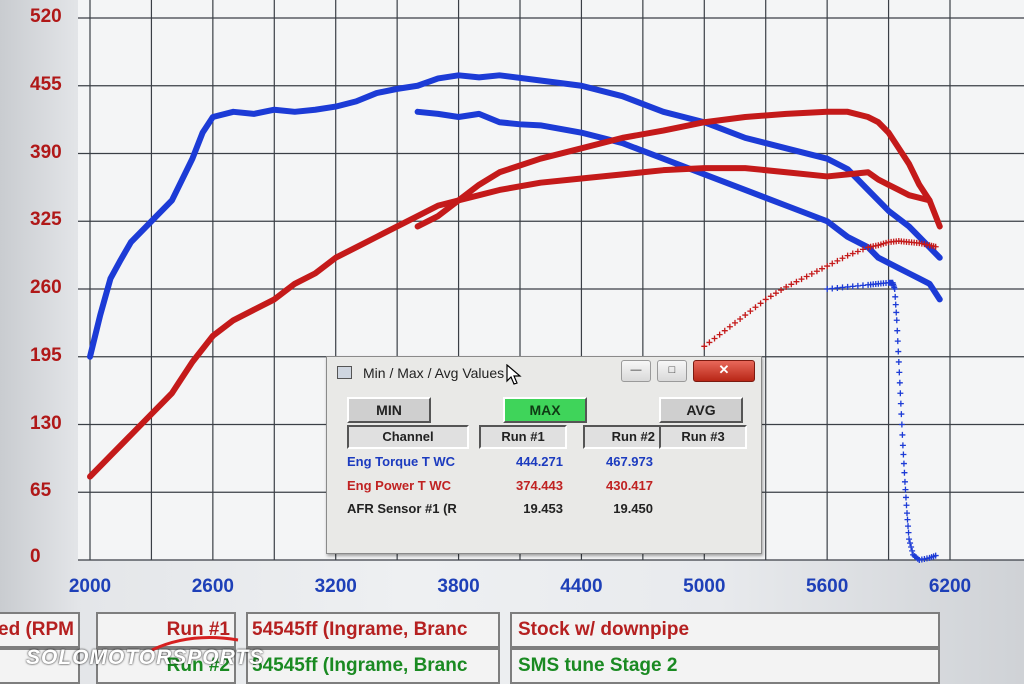  Describe the element at coordinates (701, 410) in the screenshot. I see `avg-mode-button: AVG` at that location.